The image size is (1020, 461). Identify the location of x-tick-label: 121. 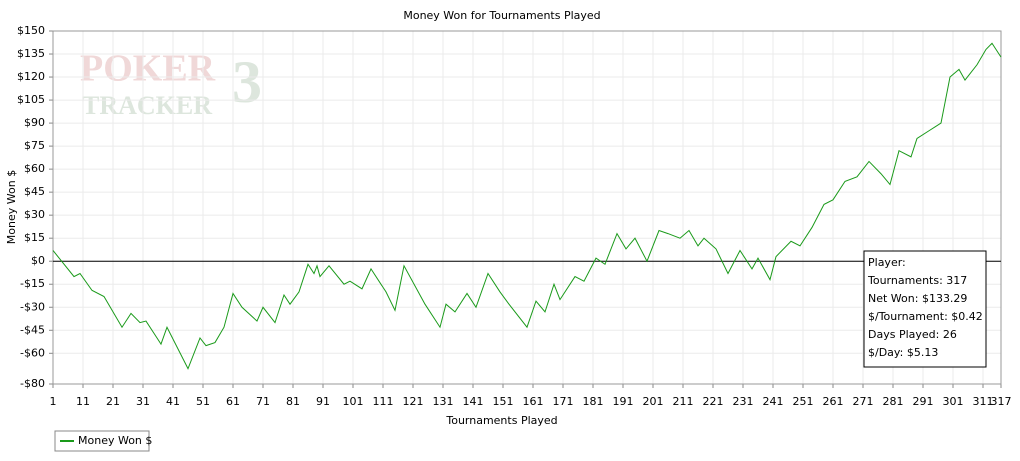
(413, 401).